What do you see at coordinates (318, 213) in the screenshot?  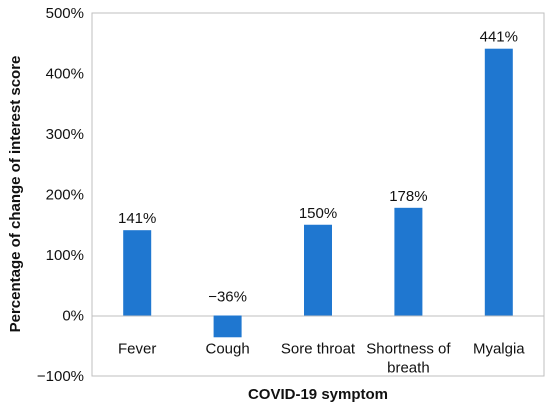 I see `data-label: 150%` at bounding box center [318, 213].